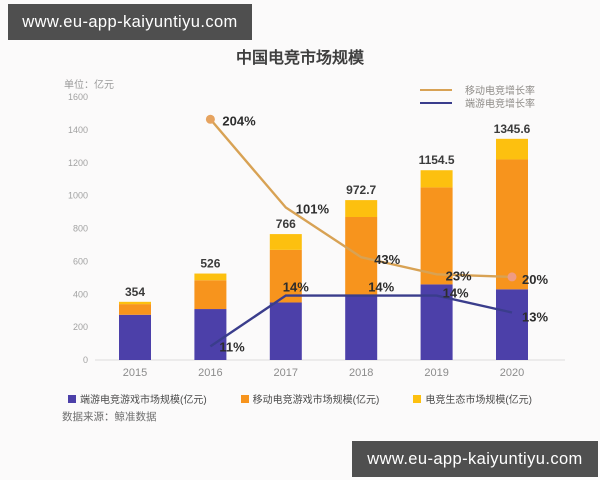 The height and width of the screenshot is (480, 600). What do you see at coordinates (210, 373) in the screenshot?
I see `x-axis-tick-label: 2016` at bounding box center [210, 373].